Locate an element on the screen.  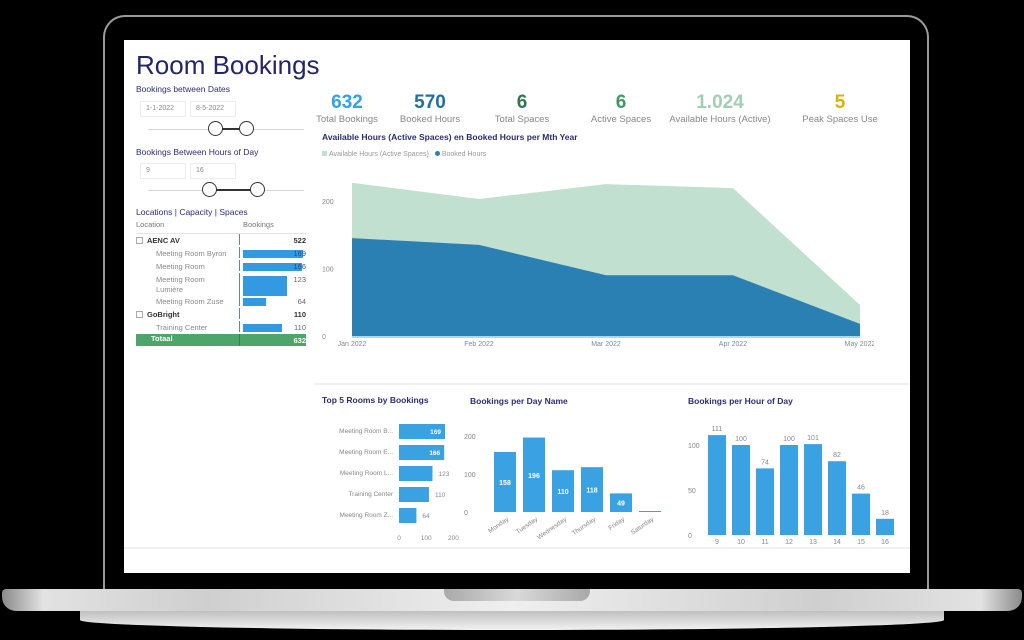
total-label: Totaal is located at coordinates (188, 340).